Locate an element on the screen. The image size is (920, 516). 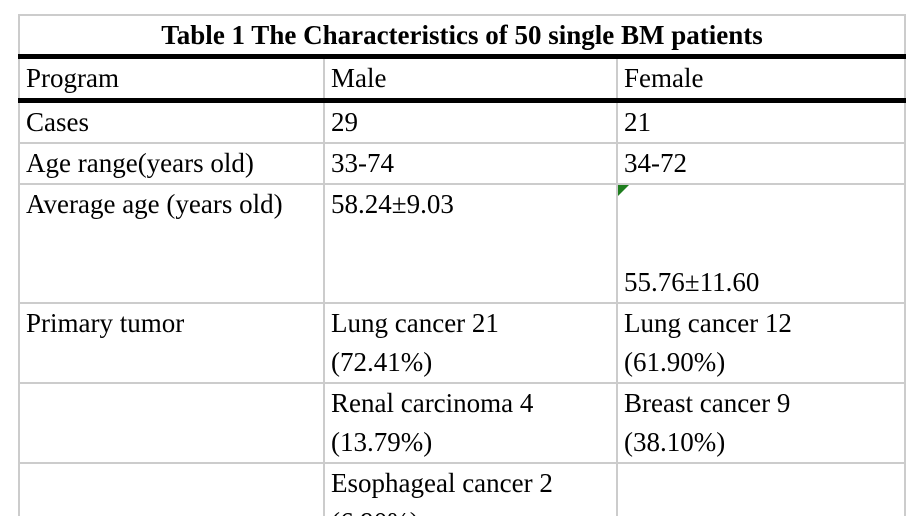
row-cases: Cases 29 21 is located at coordinates (462, 121).